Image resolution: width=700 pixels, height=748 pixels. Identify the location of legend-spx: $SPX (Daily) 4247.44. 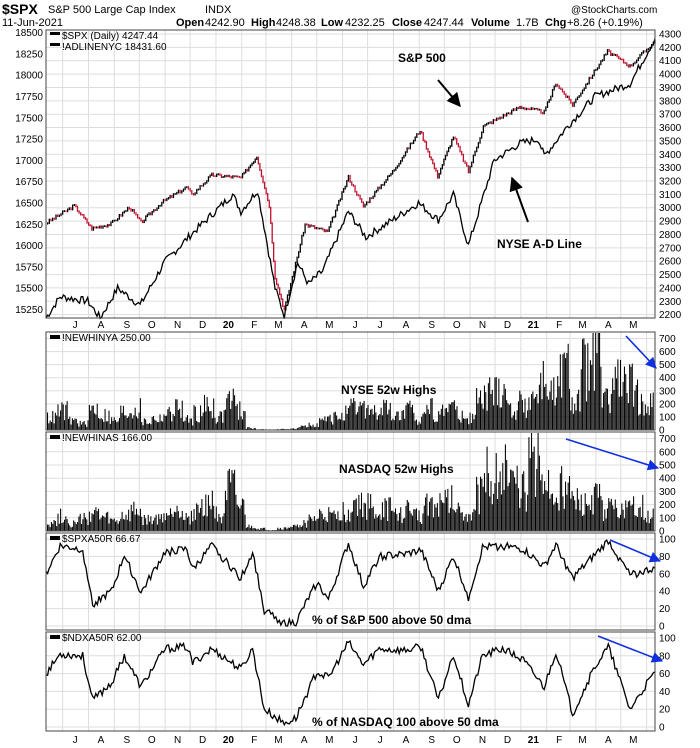
(110, 36).